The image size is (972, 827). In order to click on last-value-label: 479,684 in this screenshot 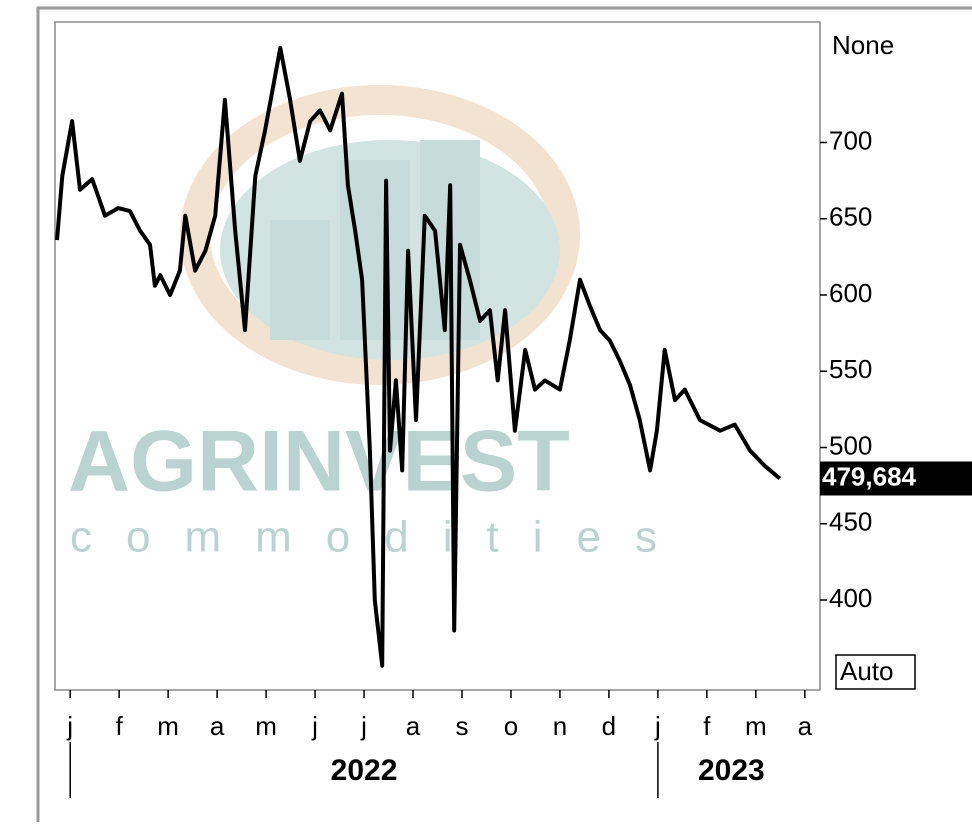, I will do `click(869, 476)`.